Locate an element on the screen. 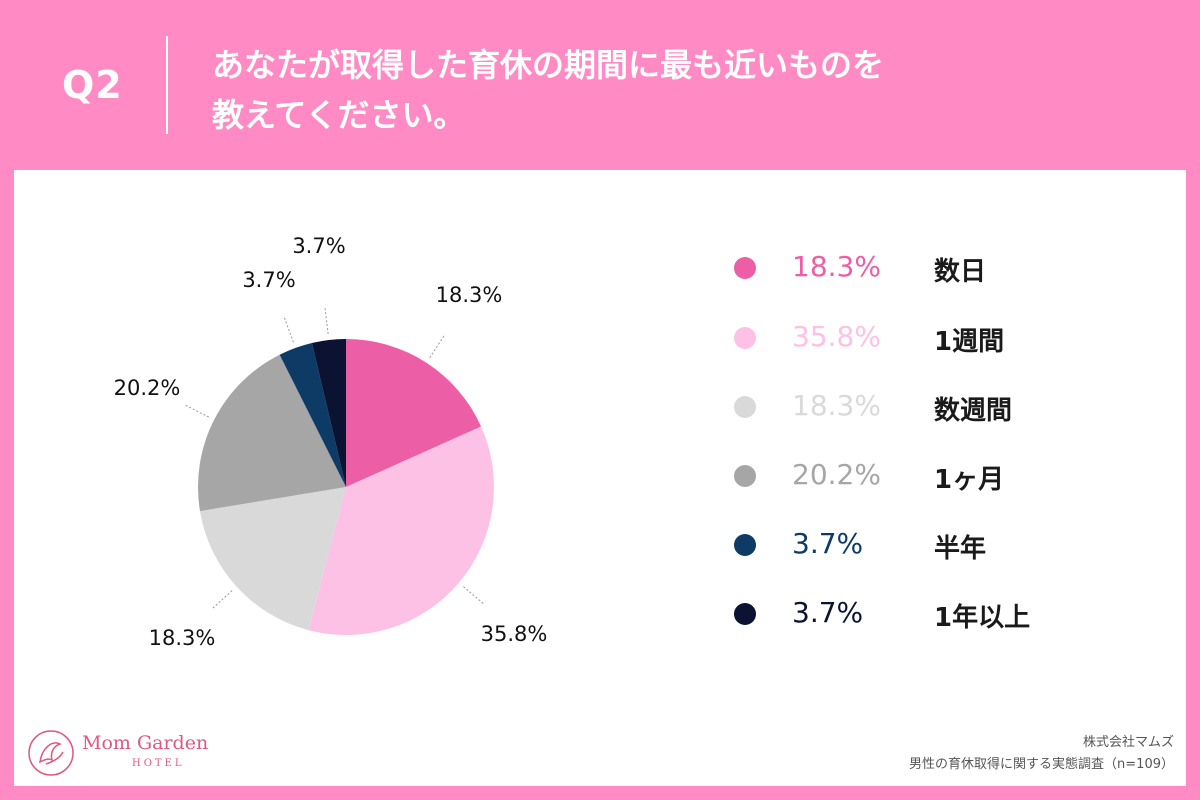  question-number: Q2 is located at coordinates (92, 85).